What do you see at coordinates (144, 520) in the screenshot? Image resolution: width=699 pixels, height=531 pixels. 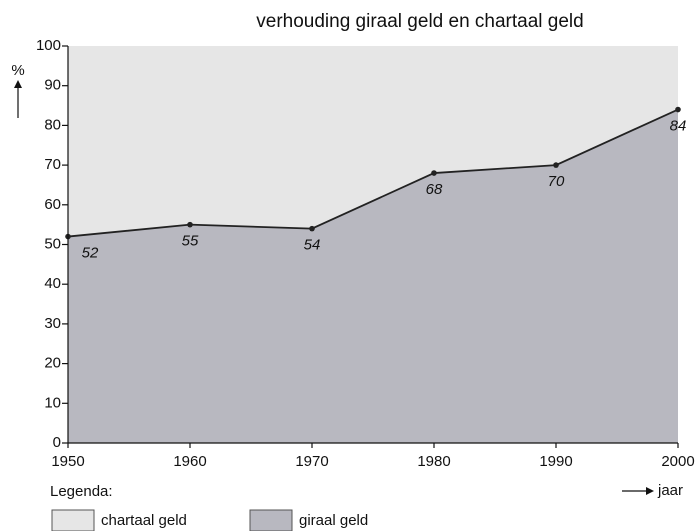 I see `legend-label: chartaal geld` at bounding box center [144, 520].